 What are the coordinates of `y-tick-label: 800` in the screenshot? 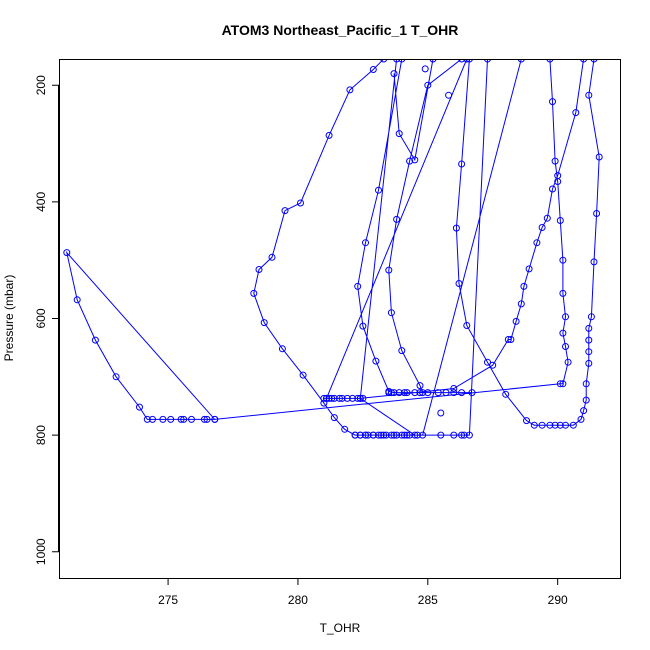 It's located at (41, 435).